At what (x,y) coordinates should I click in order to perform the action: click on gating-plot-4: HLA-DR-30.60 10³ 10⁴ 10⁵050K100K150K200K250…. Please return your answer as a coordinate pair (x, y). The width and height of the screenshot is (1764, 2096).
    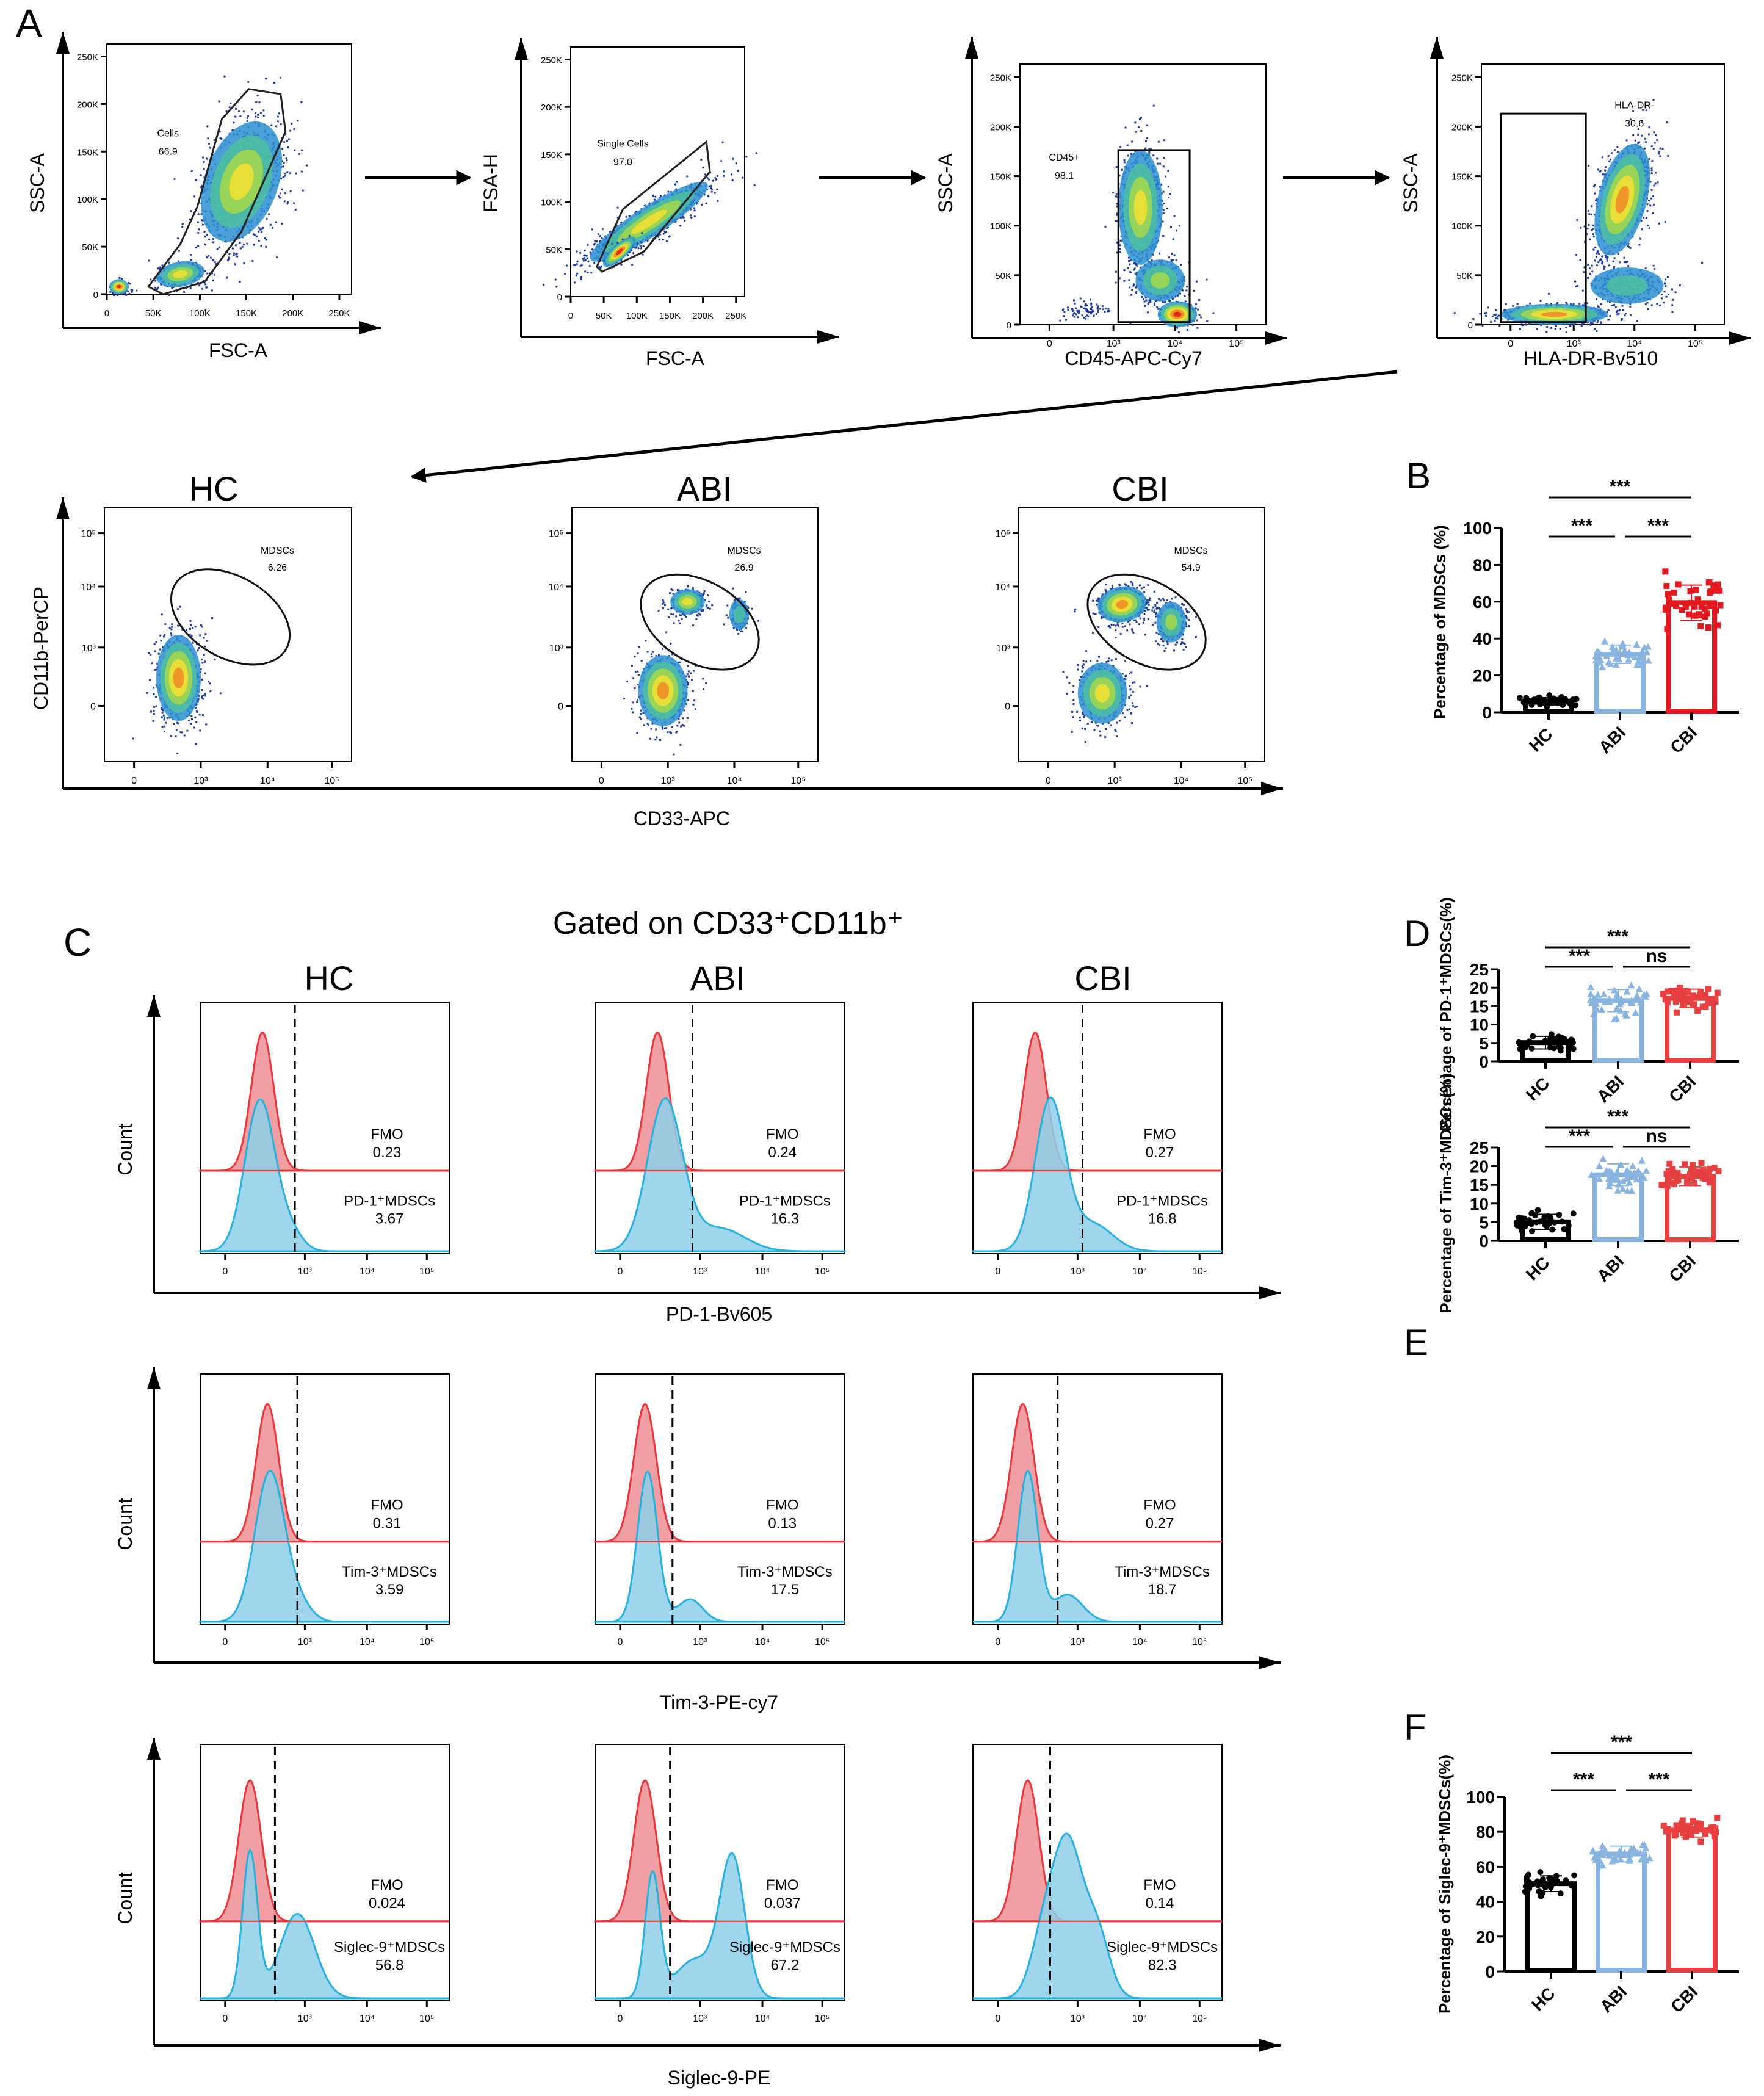
    Looking at the image, I should click on (1563, 216).